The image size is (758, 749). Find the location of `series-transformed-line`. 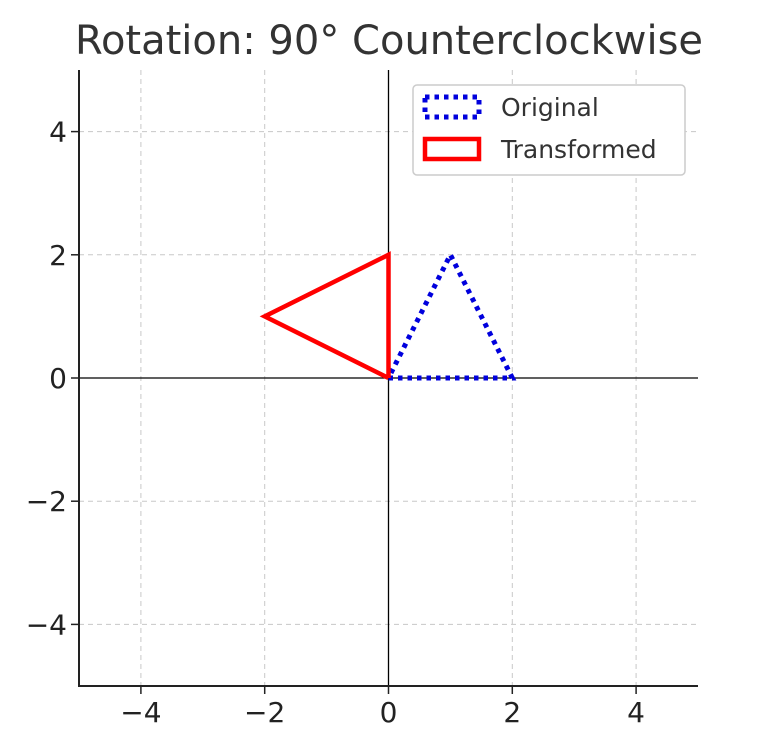

series-transformed-line is located at coordinates (325, 316).